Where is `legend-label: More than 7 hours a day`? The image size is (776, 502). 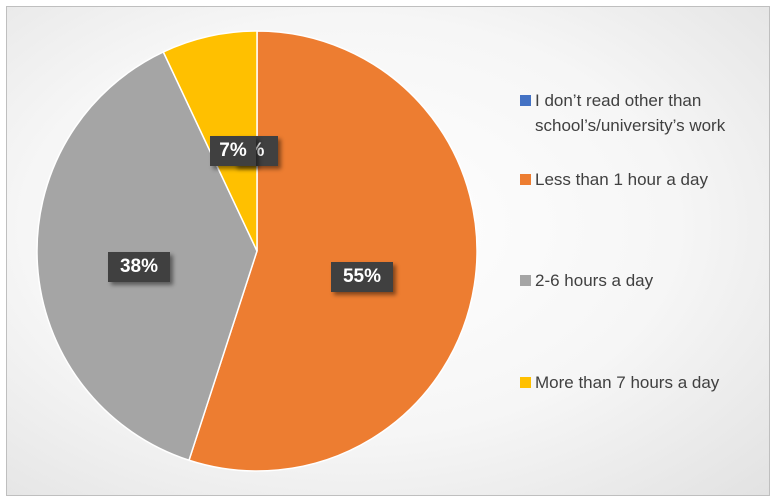
legend-label: More than 7 hours a day is located at coordinates (627, 382).